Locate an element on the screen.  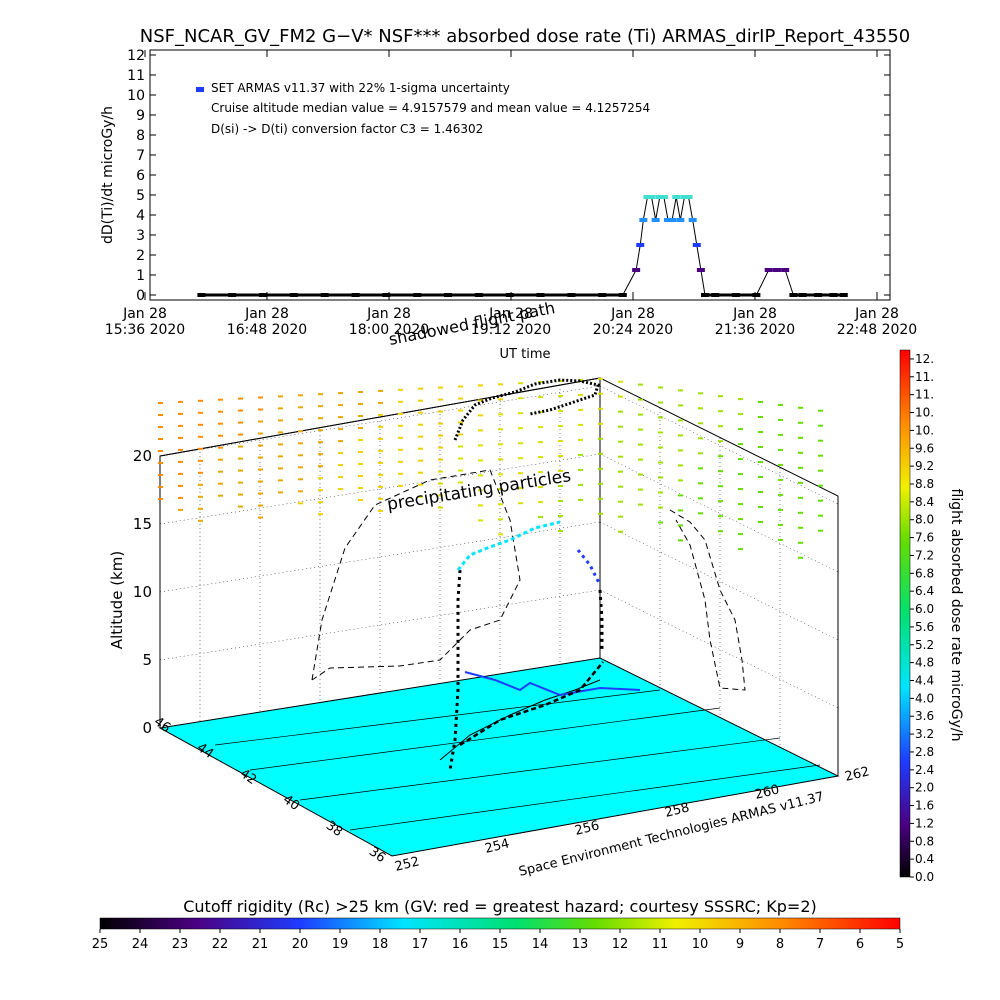
rigidity-tick-label: 8 is located at coordinates (780, 944).